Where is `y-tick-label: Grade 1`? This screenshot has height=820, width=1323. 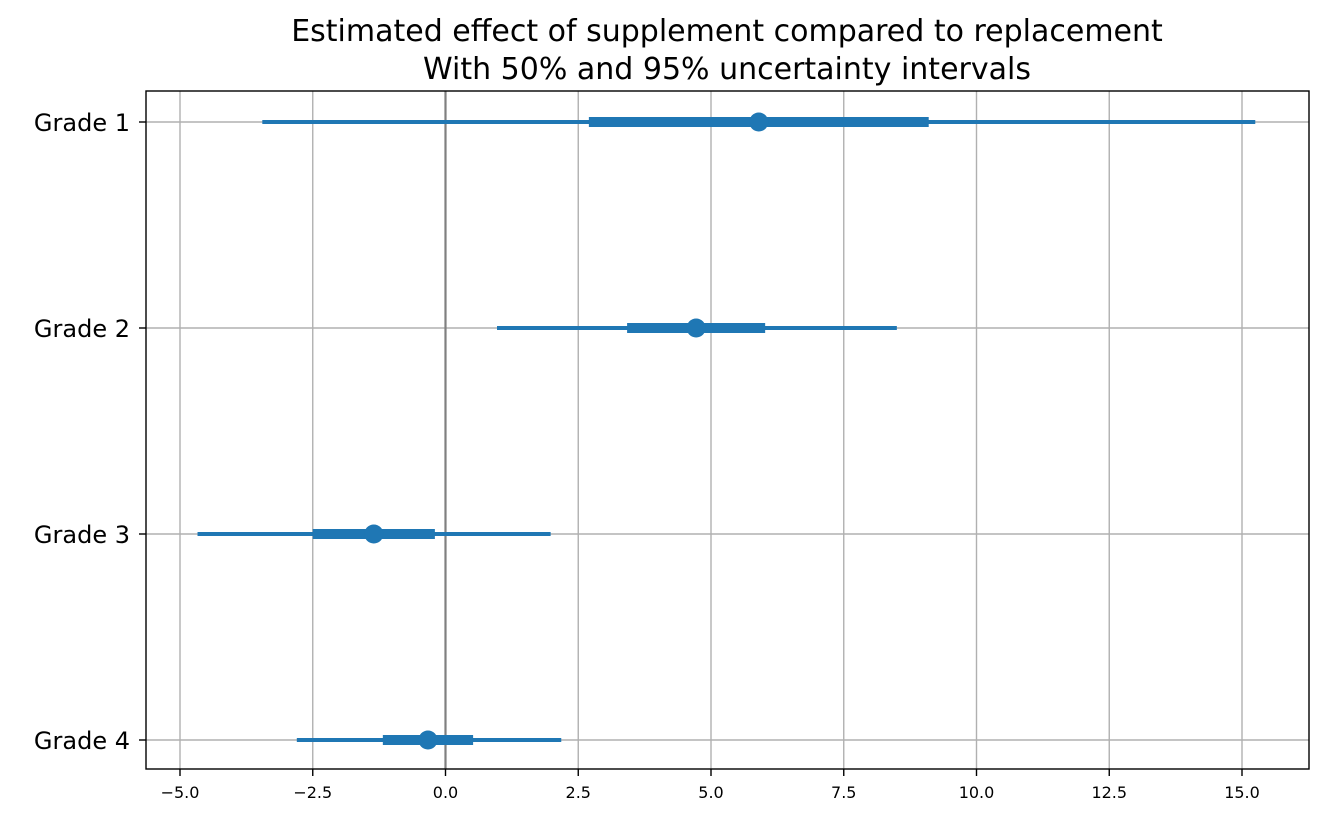 y-tick-label: Grade 1 is located at coordinates (82, 123).